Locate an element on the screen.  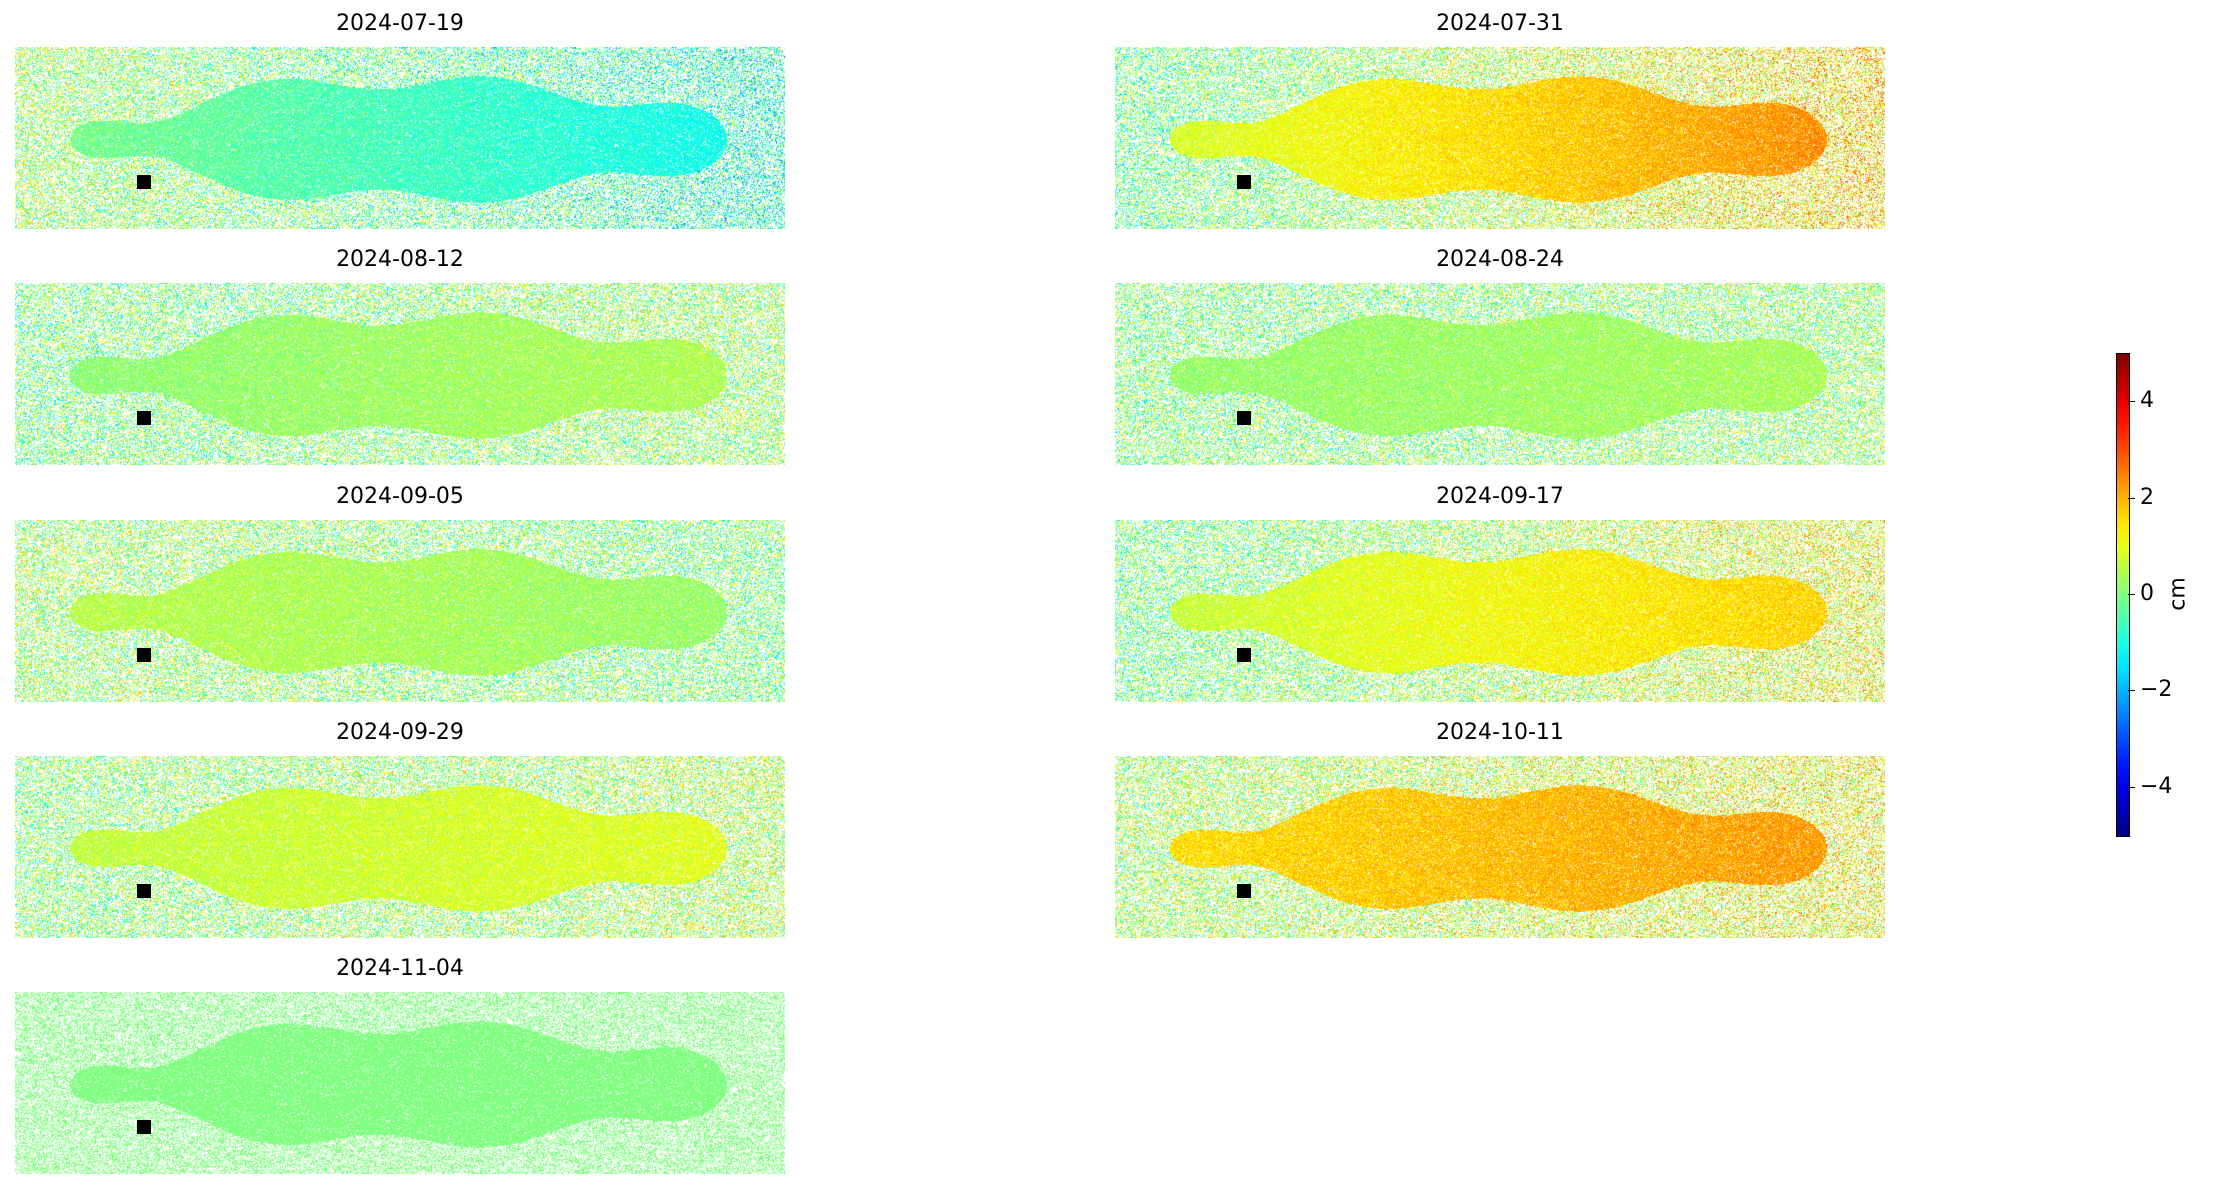
colorbar-tick-label: 4 is located at coordinates (2147, 401).